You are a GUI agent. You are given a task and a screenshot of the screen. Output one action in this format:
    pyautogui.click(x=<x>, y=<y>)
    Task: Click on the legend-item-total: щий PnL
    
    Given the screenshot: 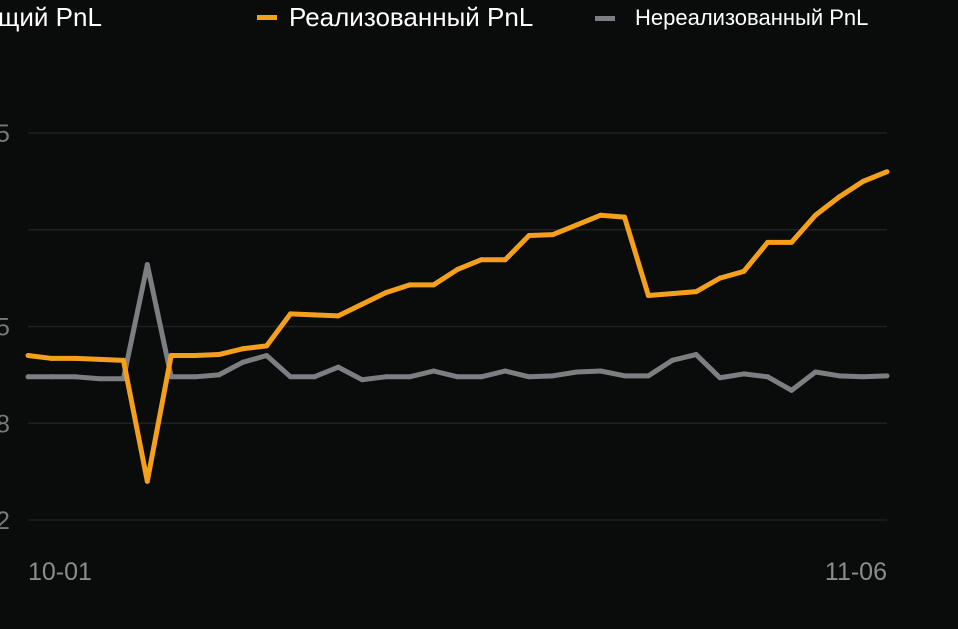 What is the action you would take?
    pyautogui.click(x=51, y=17)
    